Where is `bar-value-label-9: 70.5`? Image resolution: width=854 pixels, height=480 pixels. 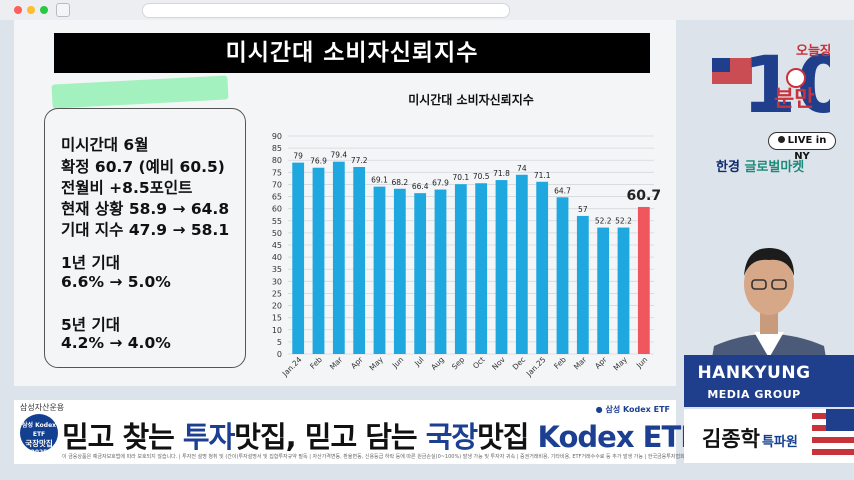 bar-value-label-9: 70.5 is located at coordinates (481, 176).